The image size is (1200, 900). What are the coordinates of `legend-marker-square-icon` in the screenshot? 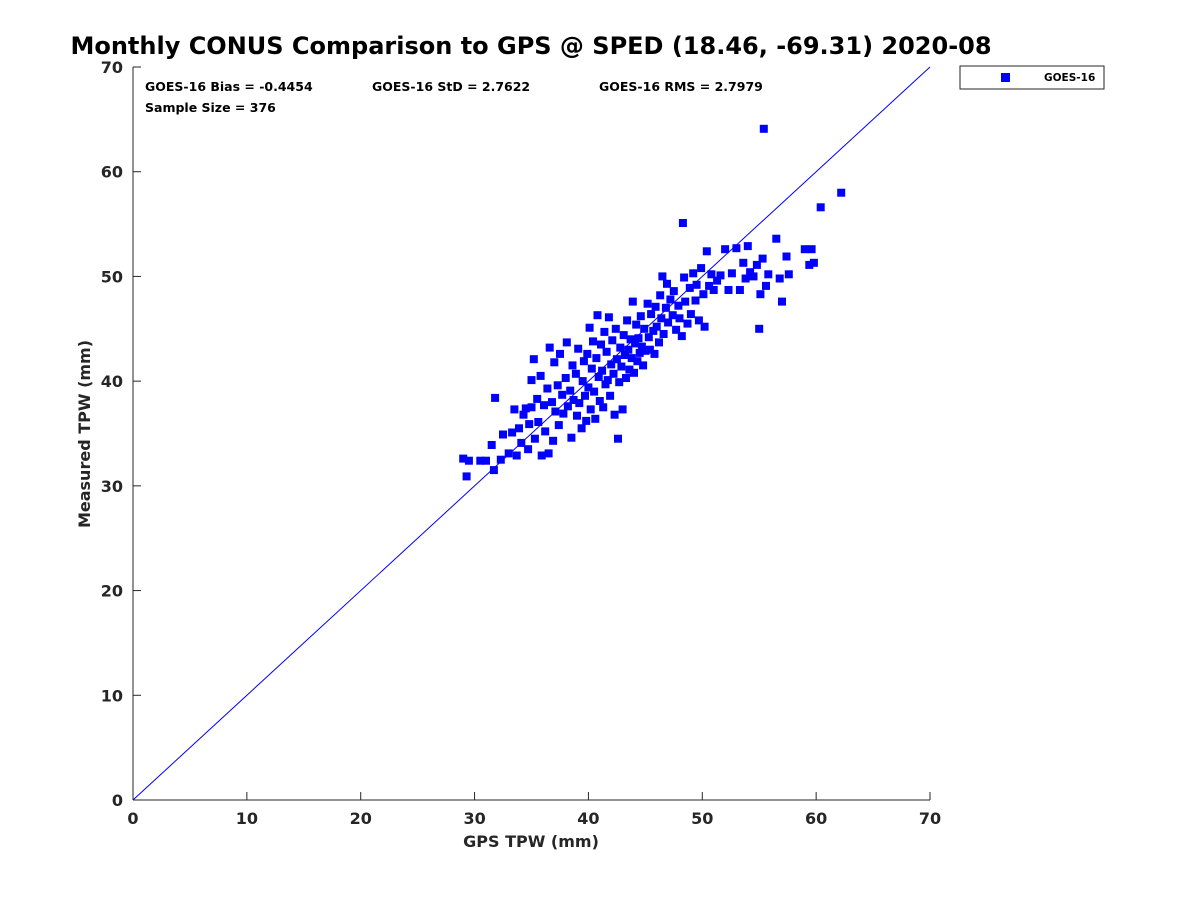 It's located at (1005, 77).